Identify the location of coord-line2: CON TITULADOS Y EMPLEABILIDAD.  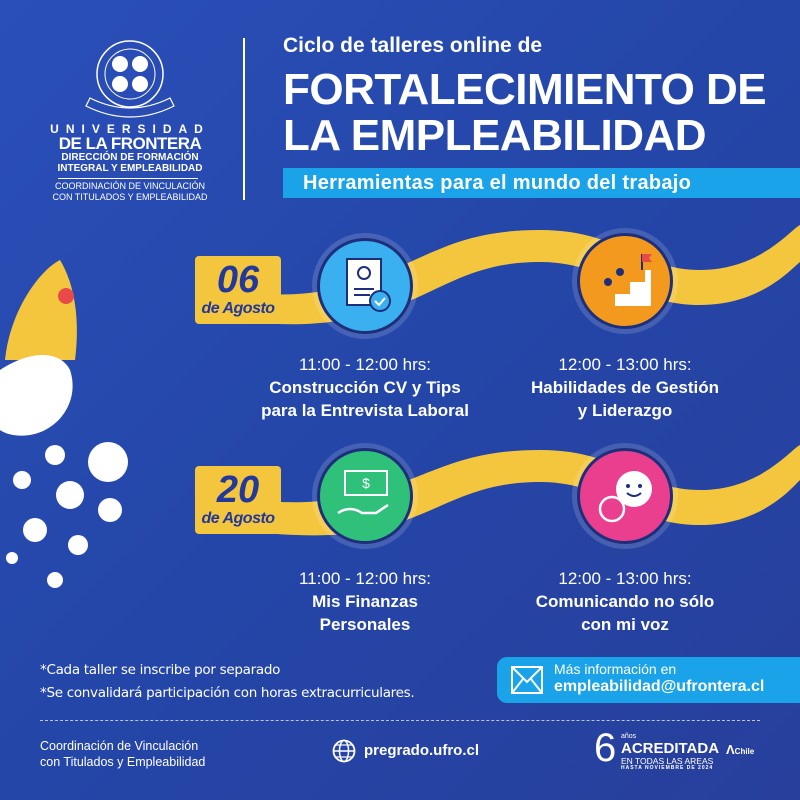
(130, 197).